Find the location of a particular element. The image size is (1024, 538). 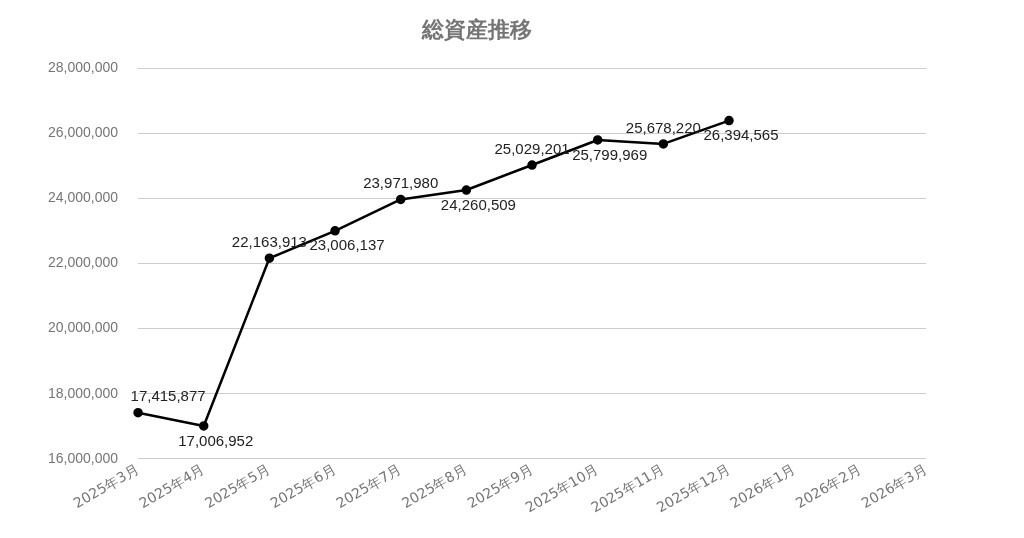

data-label: 24,260,509 is located at coordinates (478, 204).